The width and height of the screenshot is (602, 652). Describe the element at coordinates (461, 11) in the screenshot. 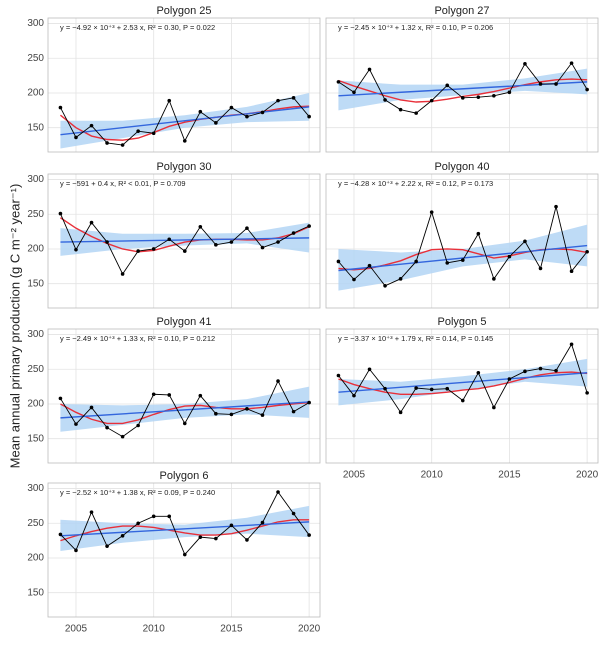

I see `panel-title: Polygon 27` at that location.